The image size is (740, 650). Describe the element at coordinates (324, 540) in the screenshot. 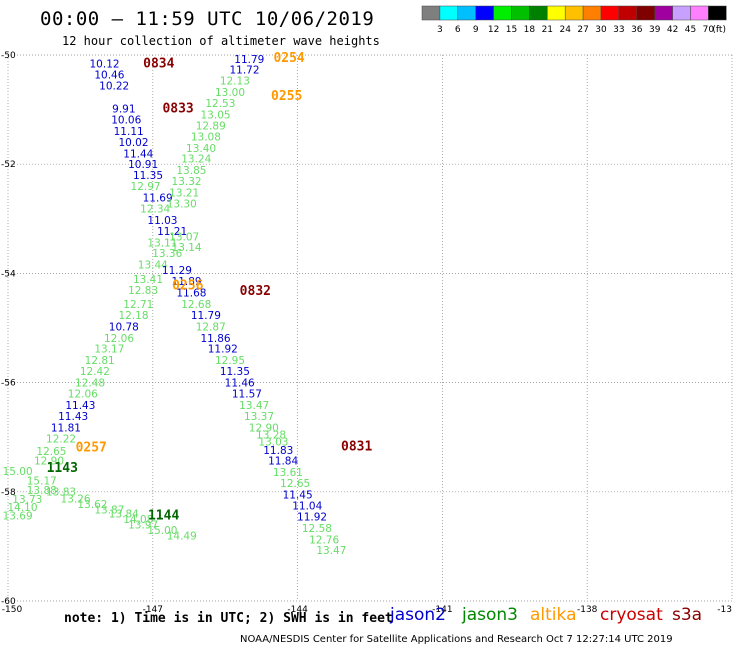

I see `wave-height-value: 12.76` at that location.